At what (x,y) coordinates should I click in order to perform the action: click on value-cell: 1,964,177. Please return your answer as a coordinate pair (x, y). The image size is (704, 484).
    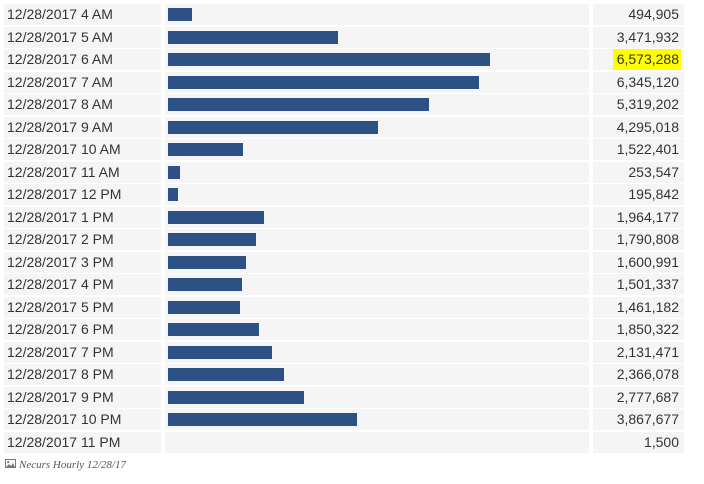
    Looking at the image, I should click on (638, 217).